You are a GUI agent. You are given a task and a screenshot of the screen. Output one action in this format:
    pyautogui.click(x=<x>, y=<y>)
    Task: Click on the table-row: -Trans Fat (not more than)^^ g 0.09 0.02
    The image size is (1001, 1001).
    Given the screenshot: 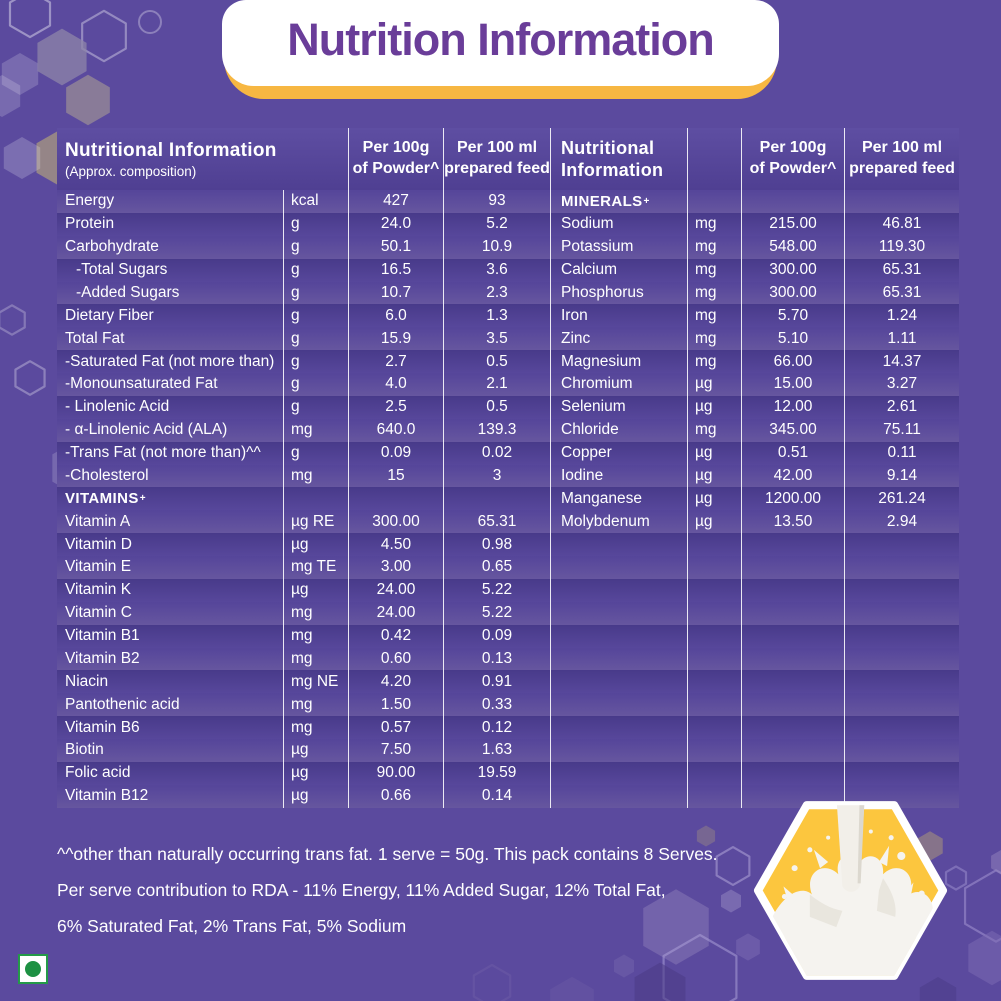 What is the action you would take?
    pyautogui.click(x=303, y=453)
    